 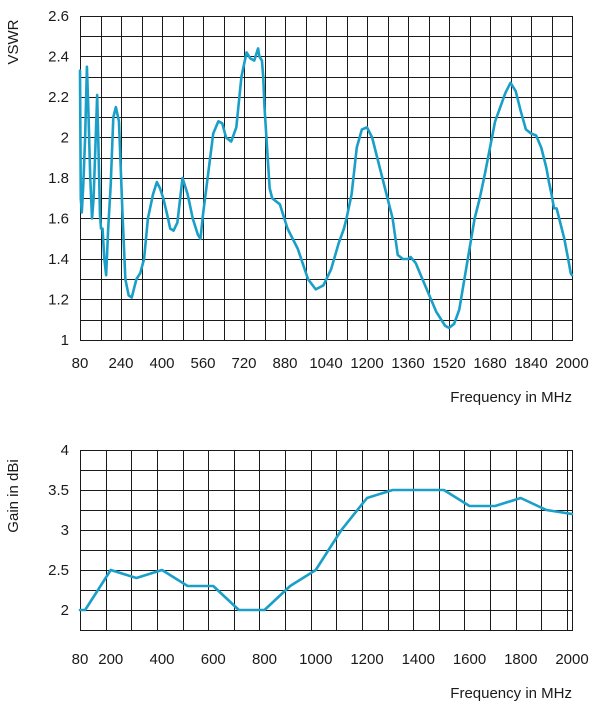 I want to click on vswr-y-axis-title: VSWR, so click(x=13, y=41).